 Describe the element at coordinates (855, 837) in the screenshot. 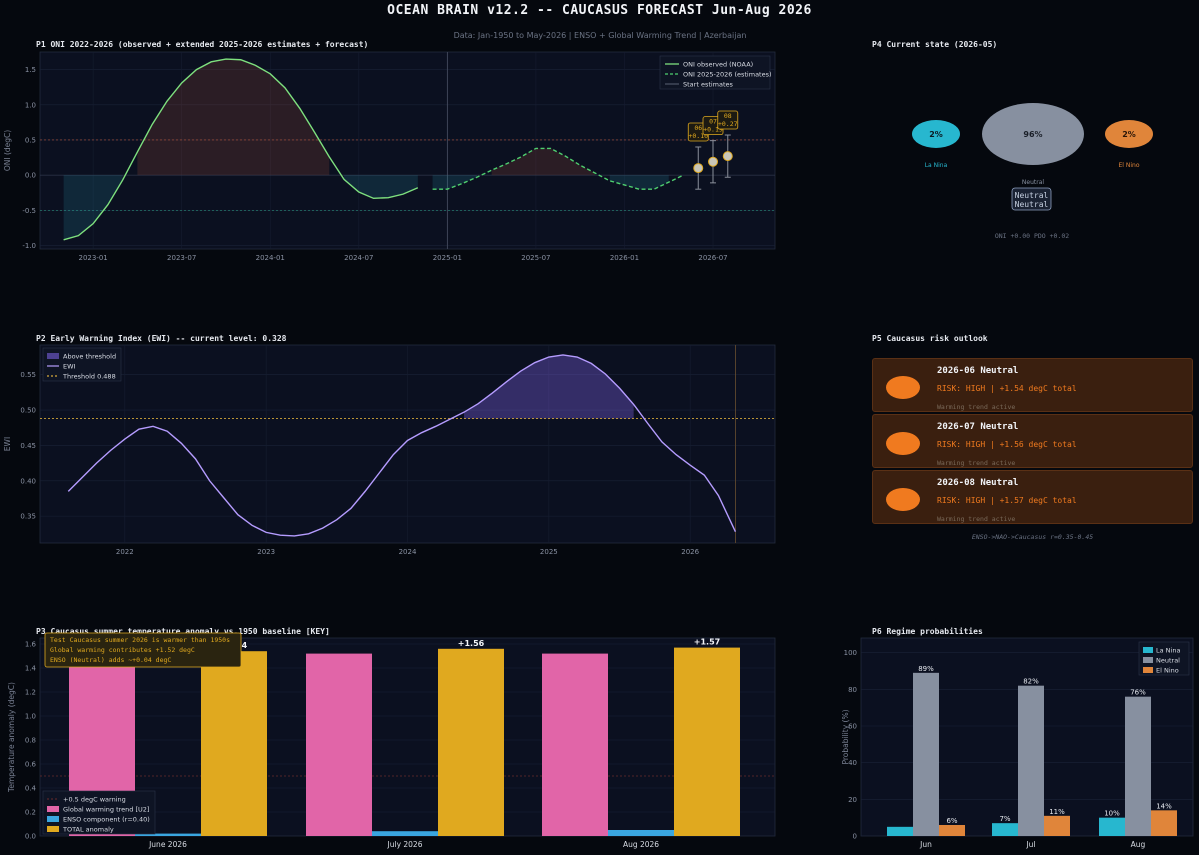

I see `y-tick-label: 0` at that location.